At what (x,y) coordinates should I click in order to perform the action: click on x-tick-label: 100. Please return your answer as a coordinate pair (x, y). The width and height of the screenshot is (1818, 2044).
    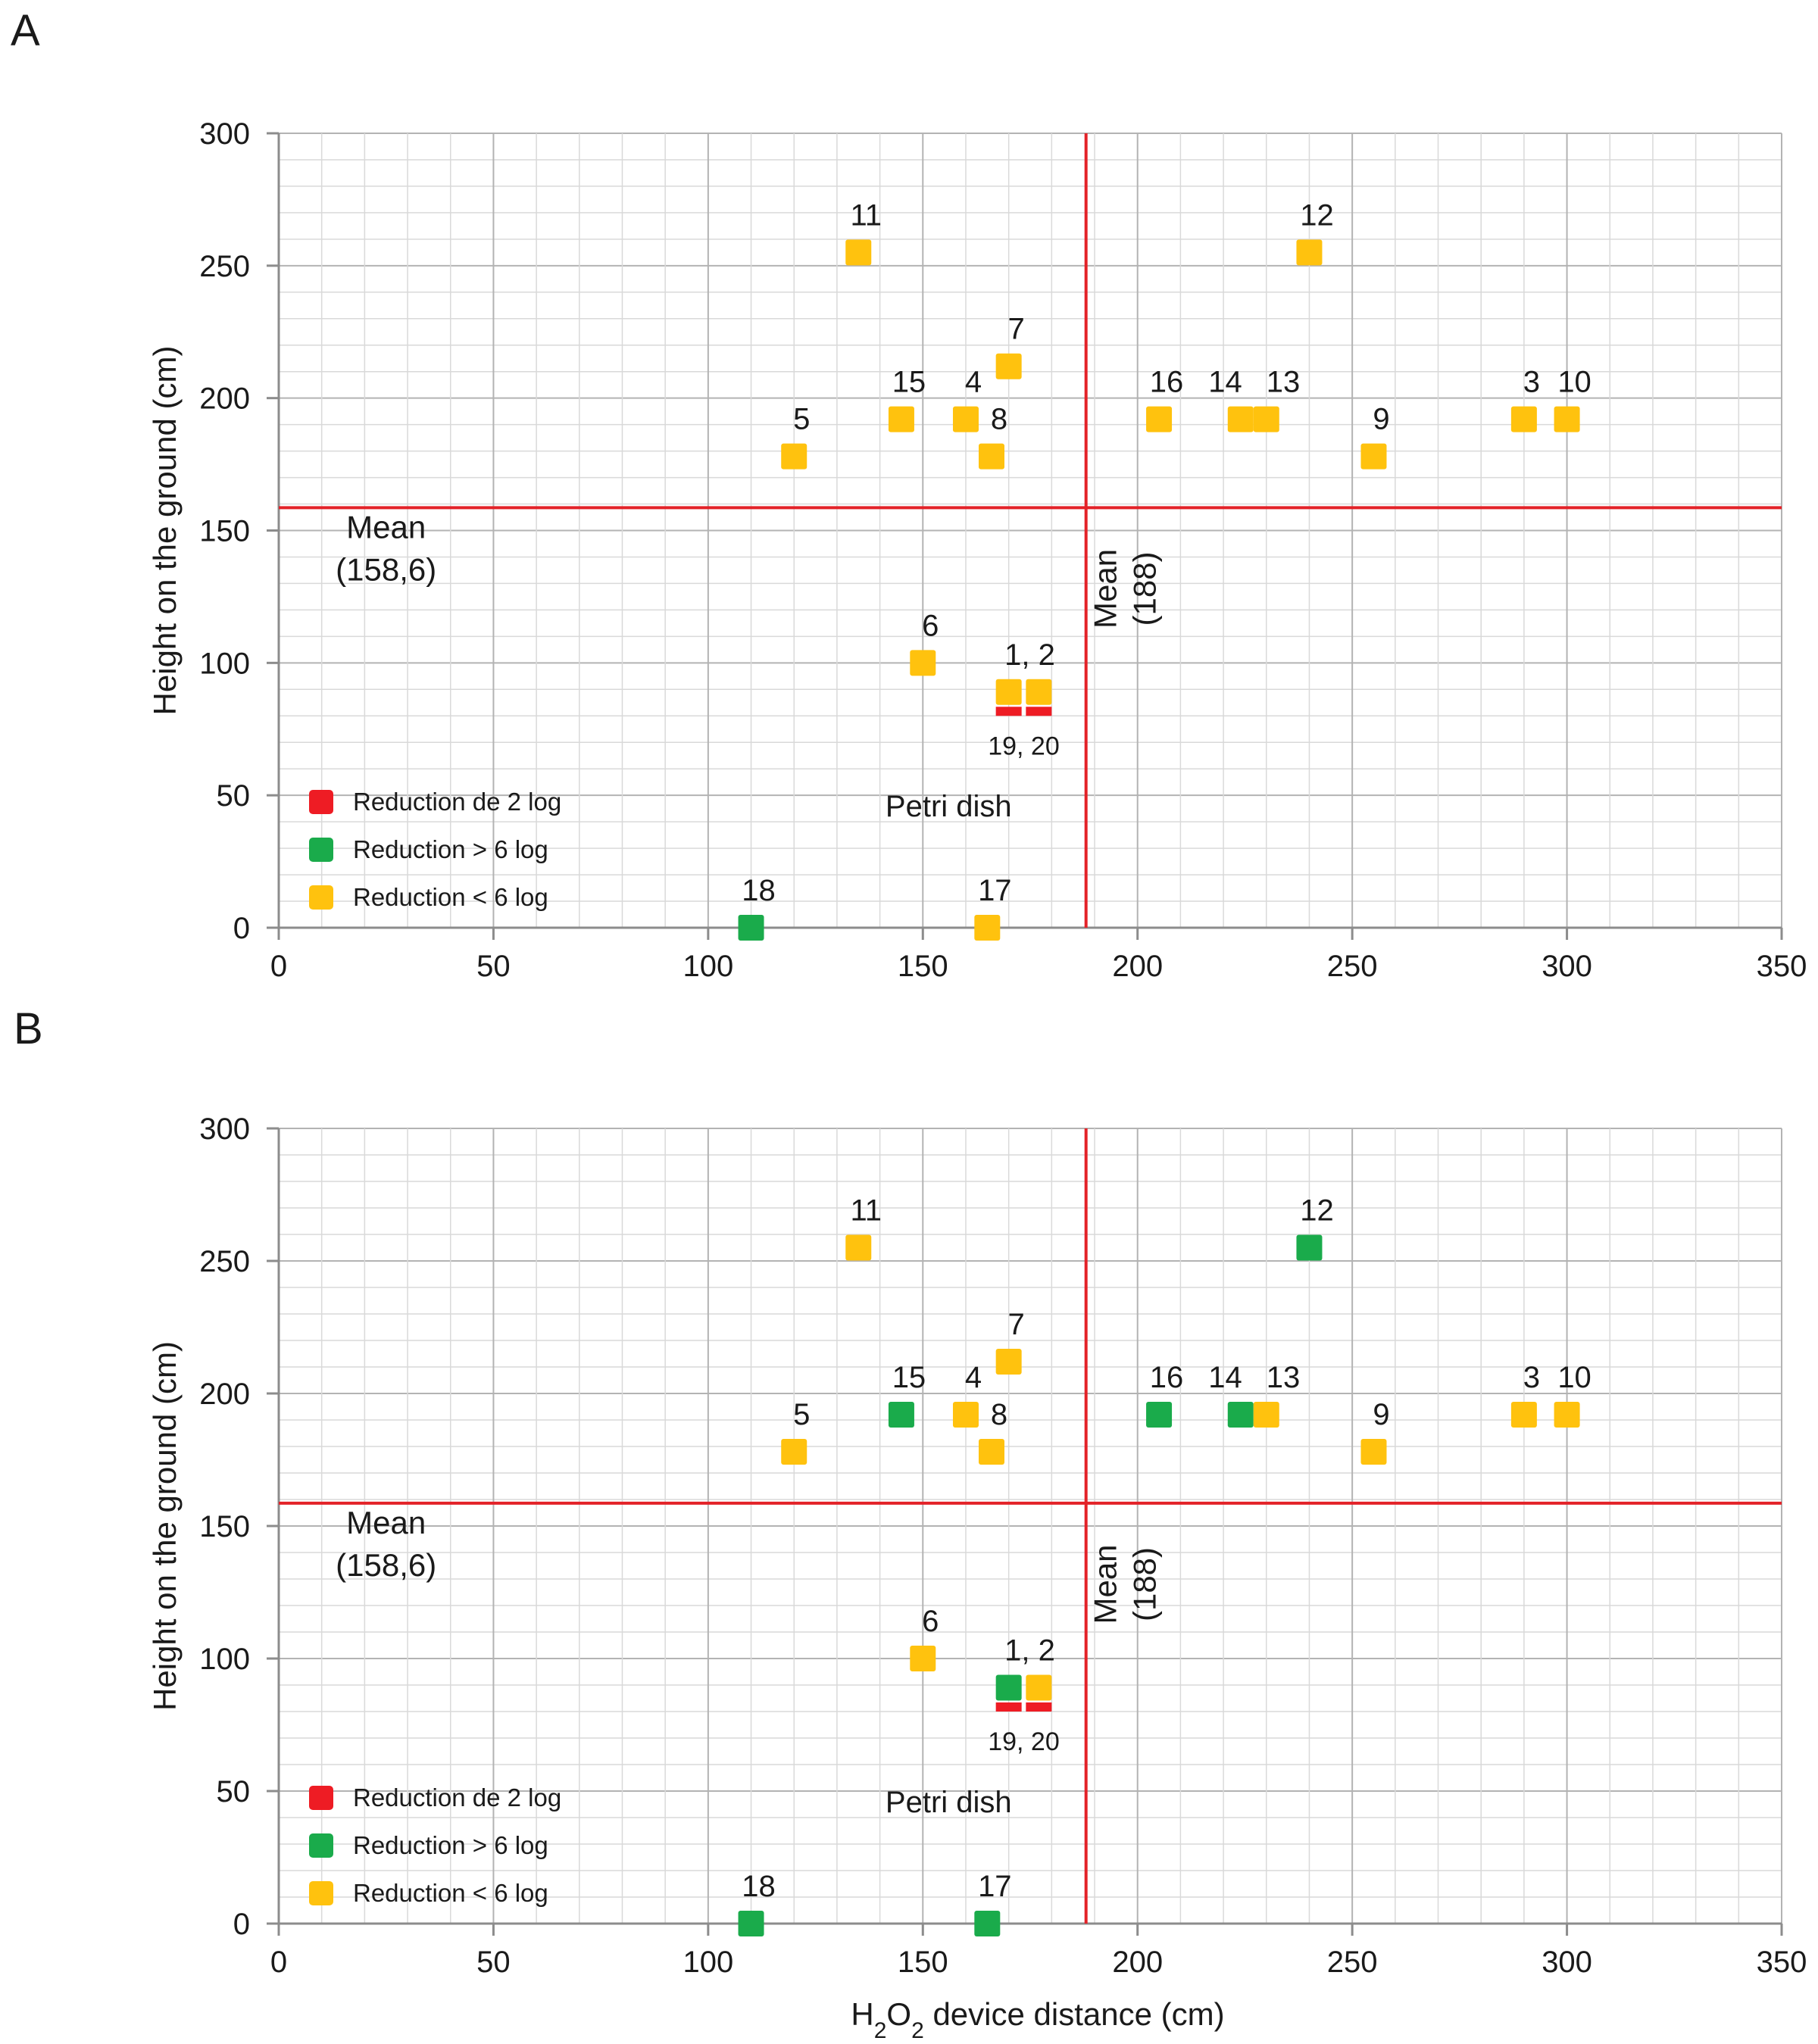
    Looking at the image, I should click on (708, 966).